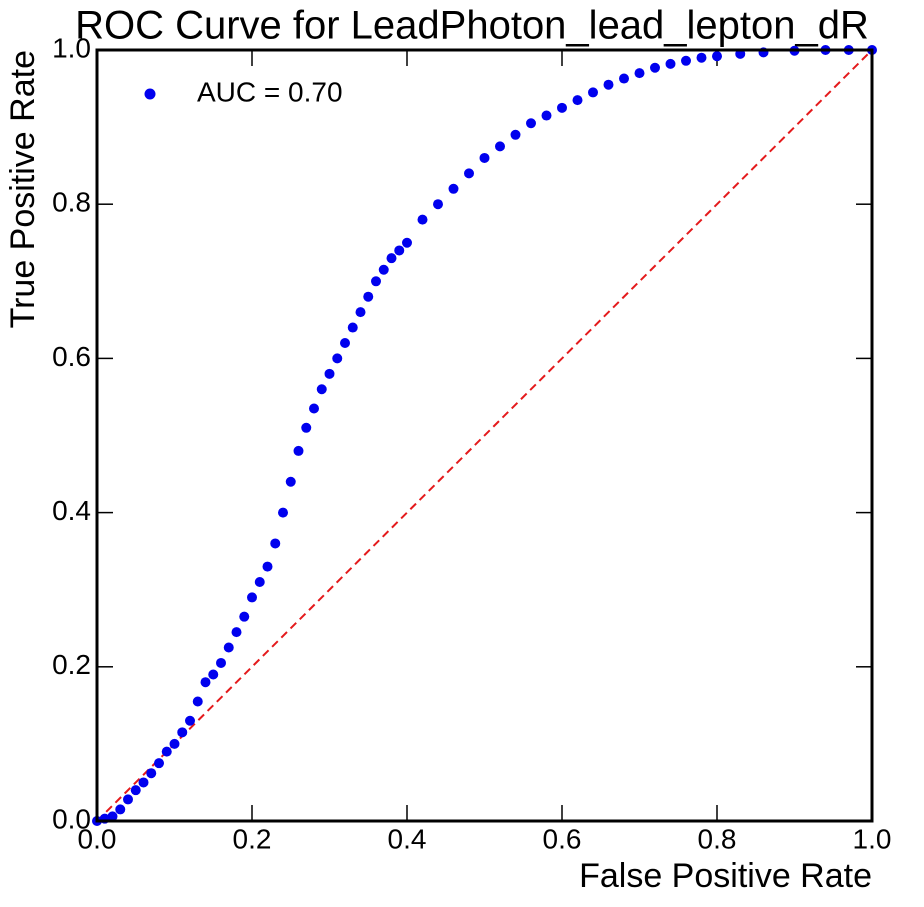  Describe the element at coordinates (71, 356) in the screenshot. I see `y-tick-label: 0.6` at that location.